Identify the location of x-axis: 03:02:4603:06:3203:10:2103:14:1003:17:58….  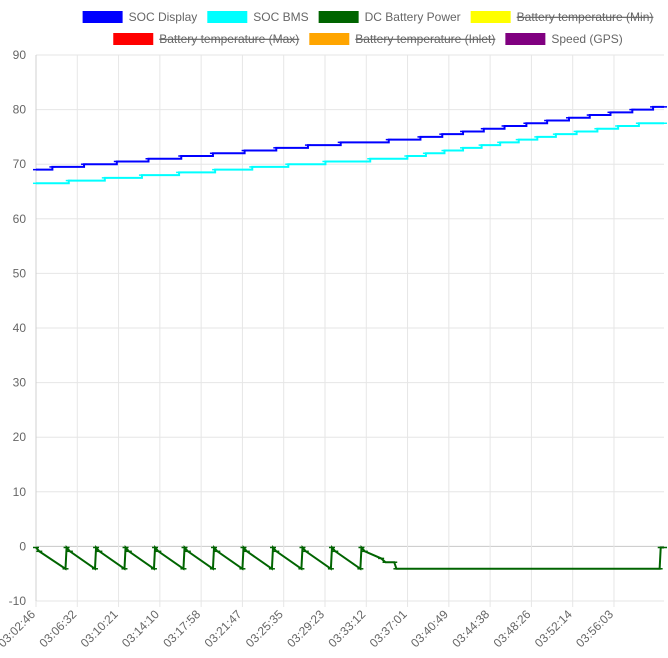
(308, 628).